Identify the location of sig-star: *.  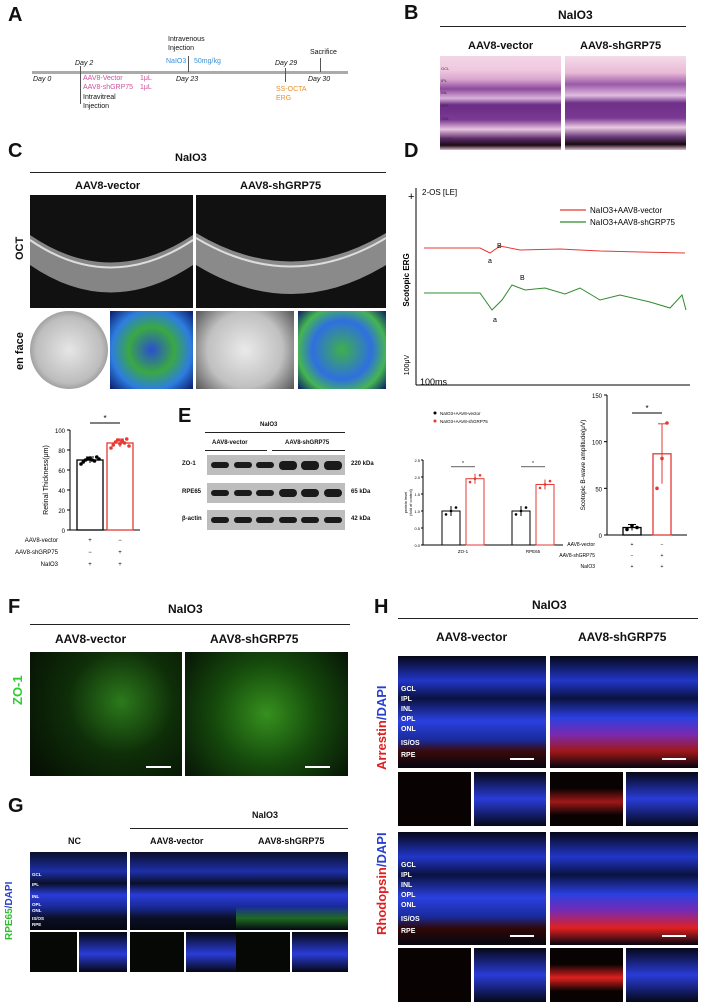
(533, 464).